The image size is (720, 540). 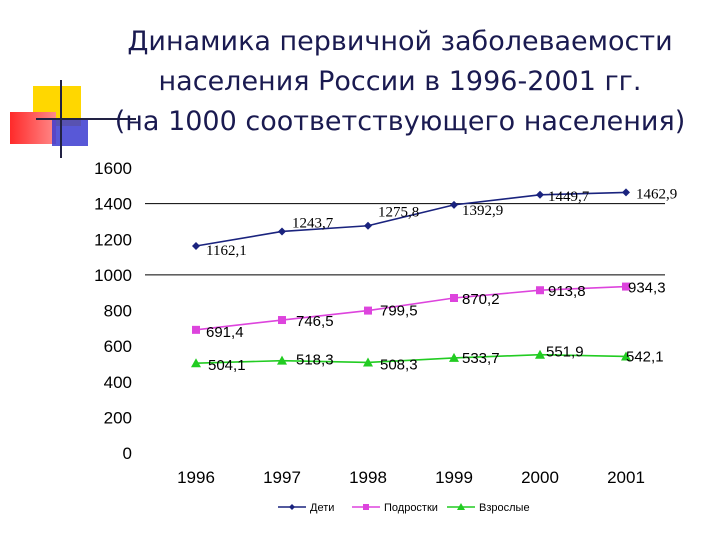 I want to click on data-label: 533,7, so click(x=481, y=358).